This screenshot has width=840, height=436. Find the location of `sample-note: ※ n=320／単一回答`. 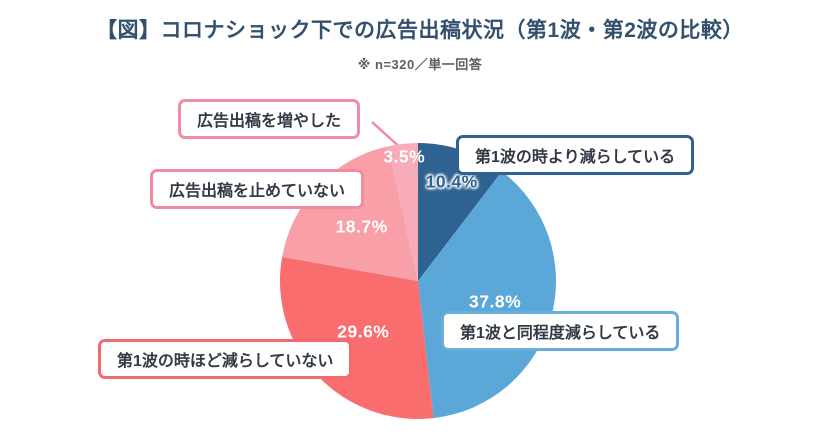

sample-note: ※ n=320／単一回答 is located at coordinates (420, 64).